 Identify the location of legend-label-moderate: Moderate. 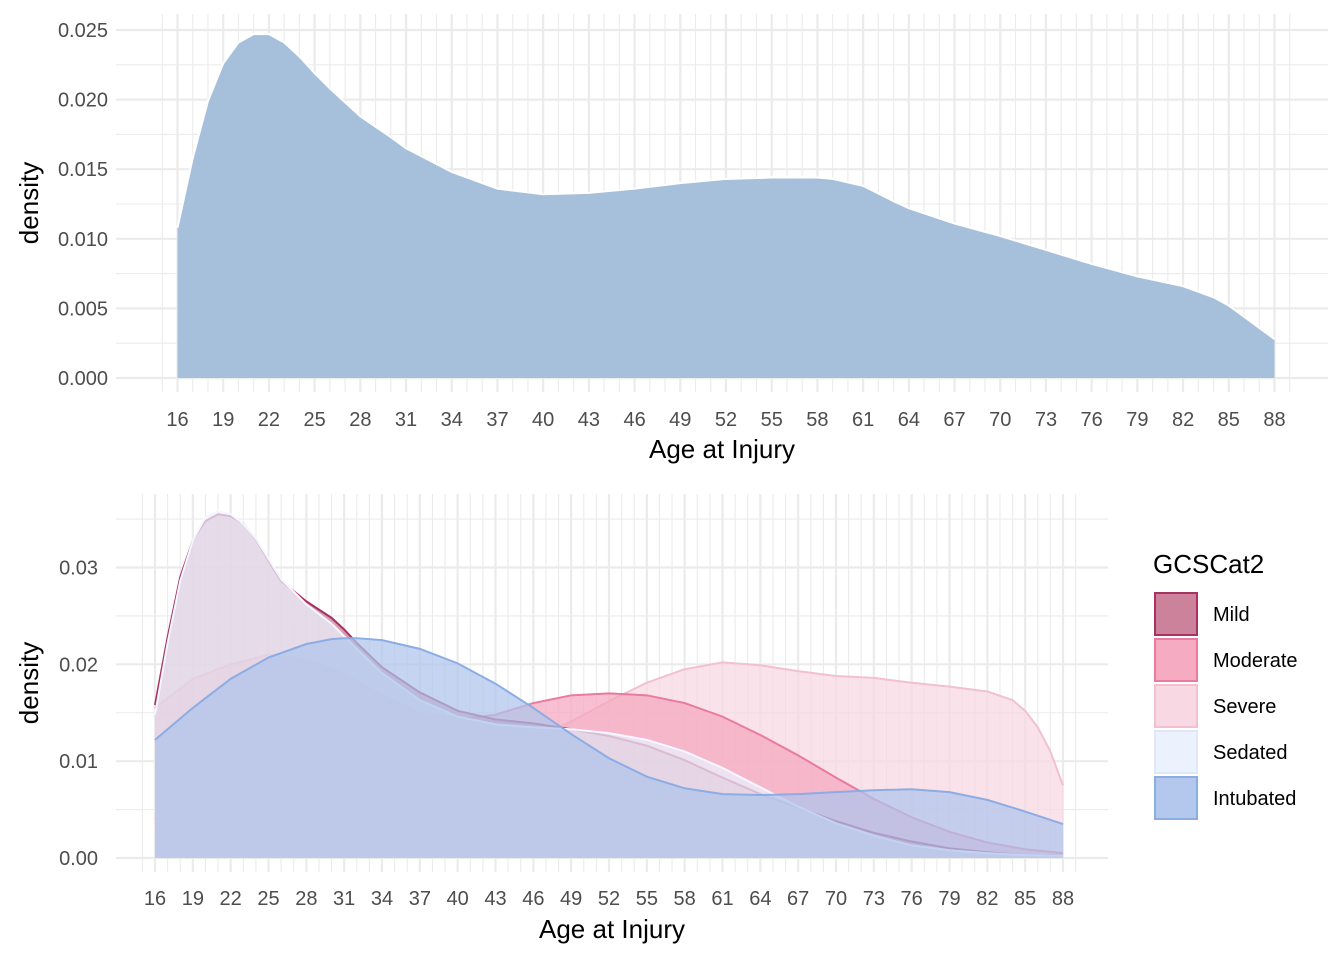
(1255, 661).